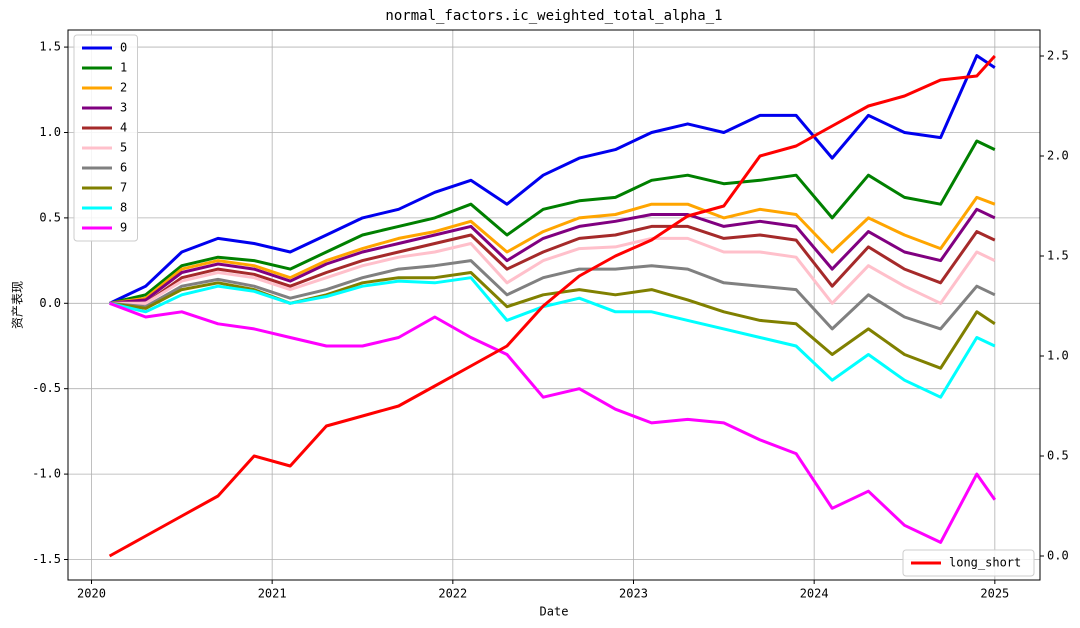 The image size is (1080, 628). What do you see at coordinates (553, 16) in the screenshot?
I see `chart-title: normal_factors.ic_weighted_total_alpha_1` at bounding box center [553, 16].